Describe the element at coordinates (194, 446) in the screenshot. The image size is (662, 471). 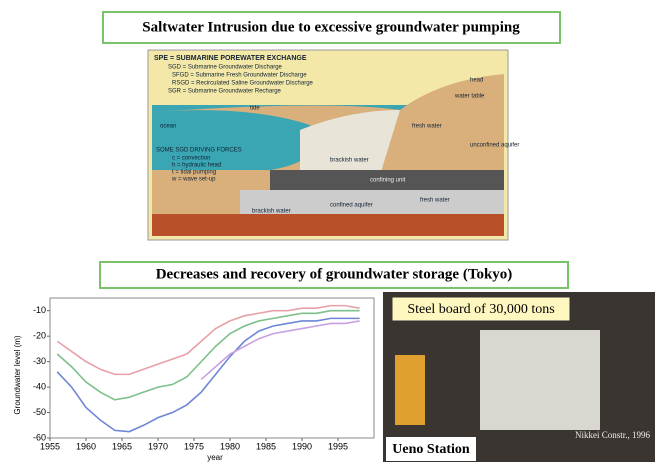
I see `x-tick-label: 1975` at that location.